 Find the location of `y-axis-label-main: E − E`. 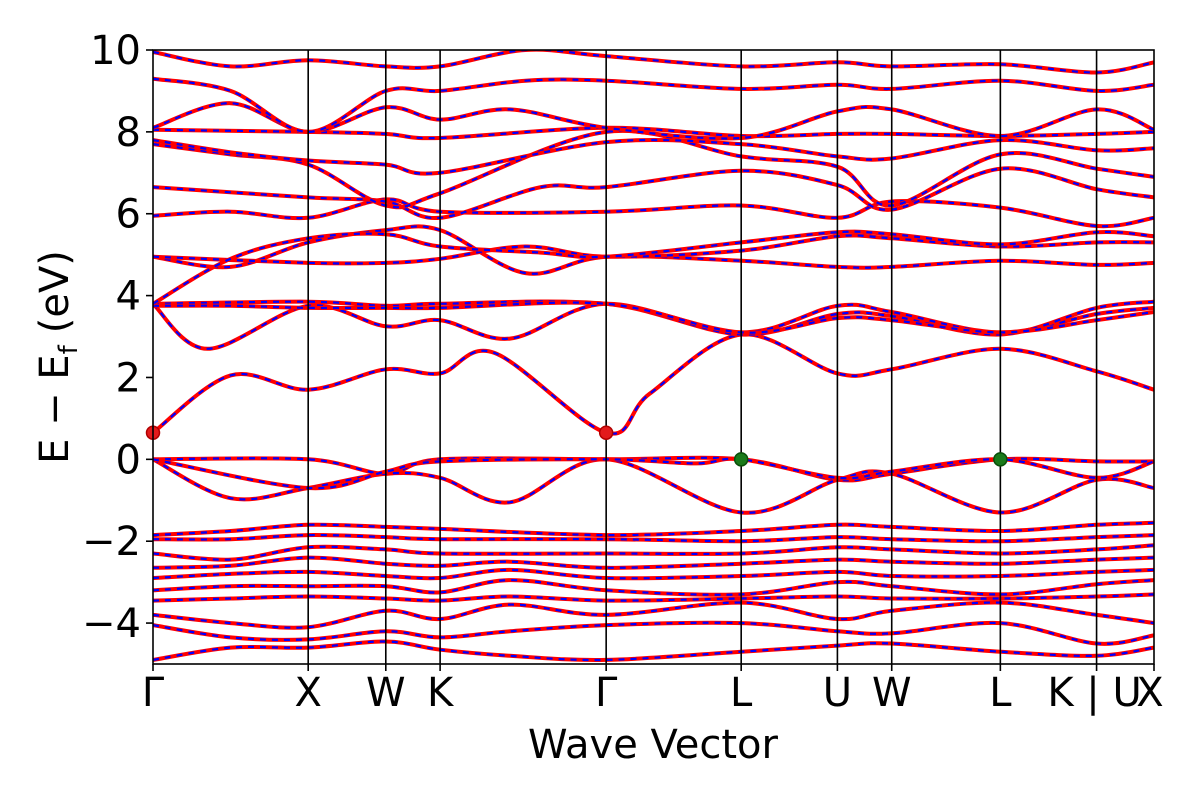

y-axis-label-main: E − E is located at coordinates (55, 409).